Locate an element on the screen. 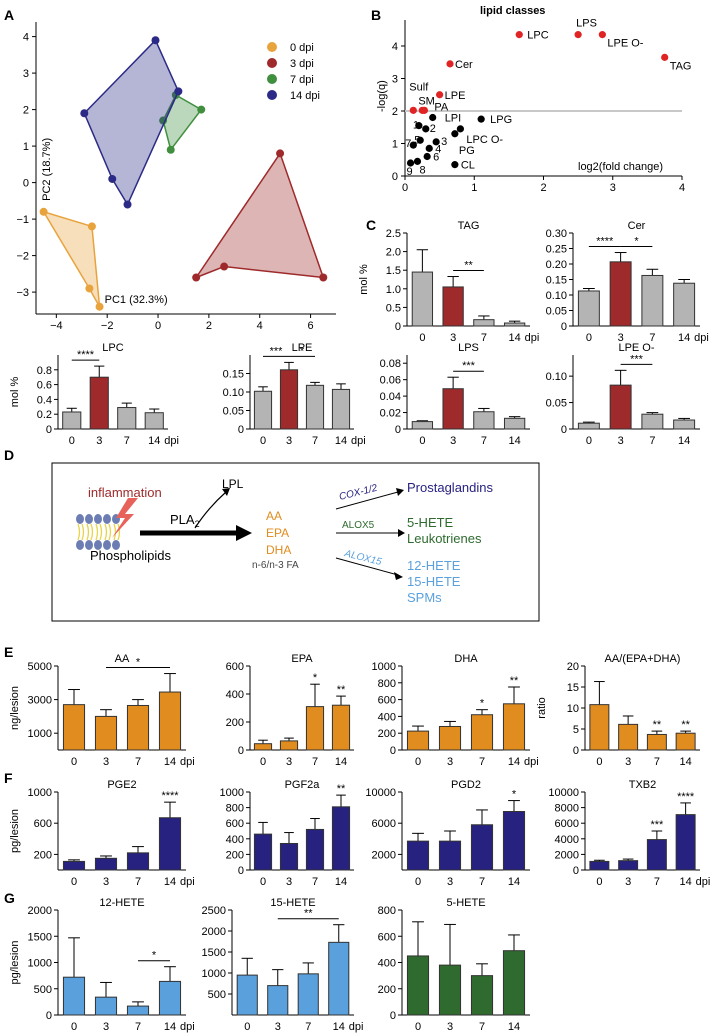 The width and height of the screenshot is (717, 1036). bar-y-tick-label: 0.25 is located at coordinates (556, 250).